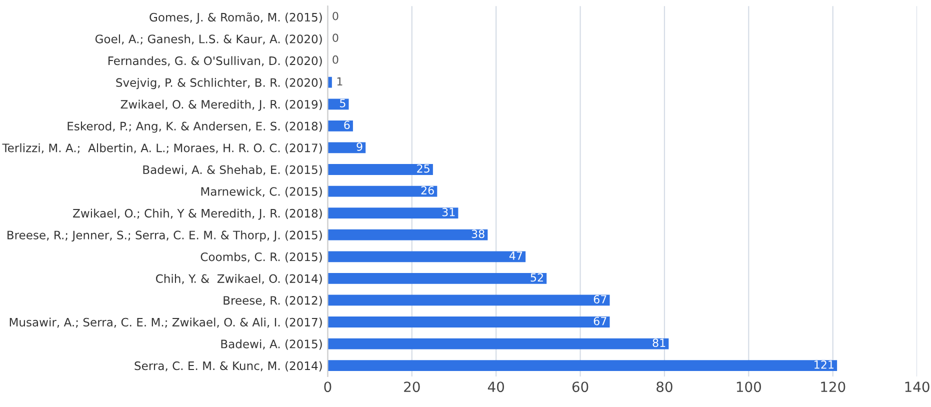 The image size is (931, 407). What do you see at coordinates (427, 190) in the screenshot?
I see `data-label: 26` at bounding box center [427, 190].